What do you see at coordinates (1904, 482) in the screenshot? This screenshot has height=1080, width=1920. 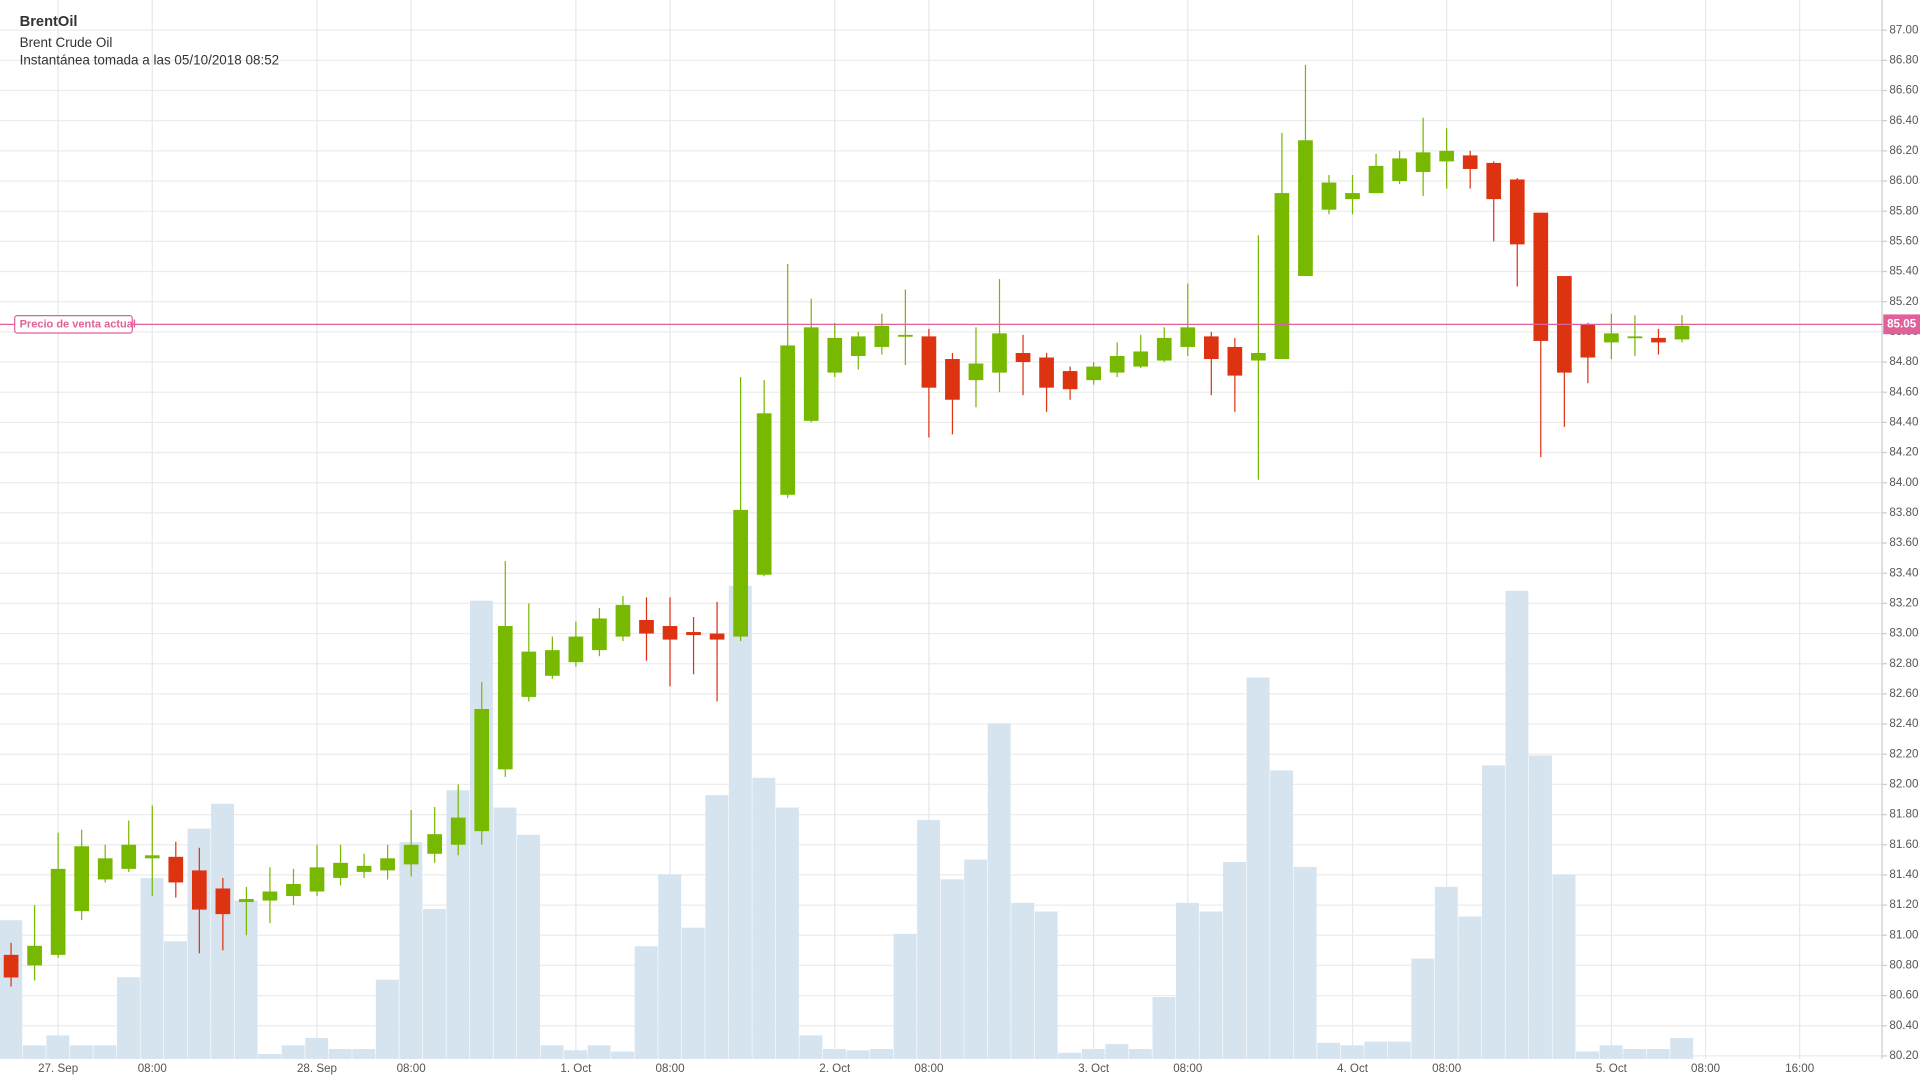 I see `y-tick-label: 84.00` at bounding box center [1904, 482].